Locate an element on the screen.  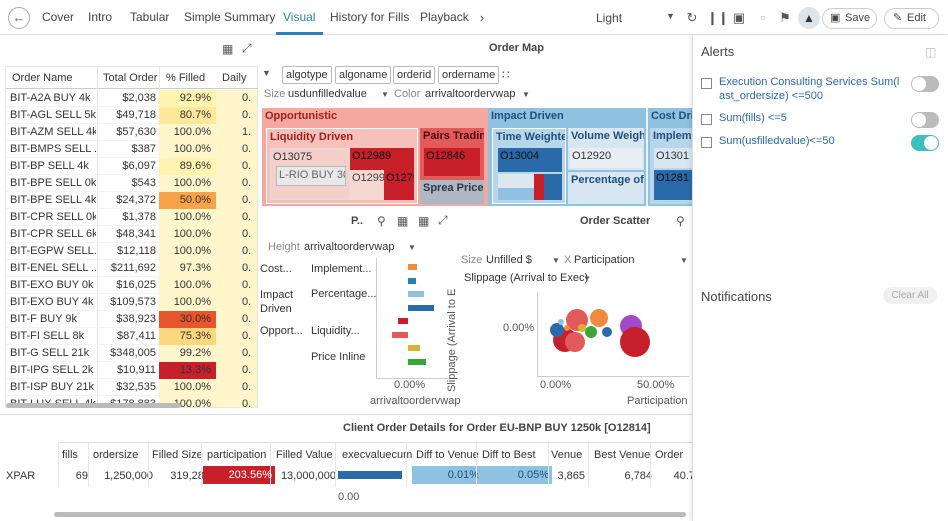
table-row: BIT-CPR SELL 6k $48,341 100.0% 0. is located at coordinates (131, 234).